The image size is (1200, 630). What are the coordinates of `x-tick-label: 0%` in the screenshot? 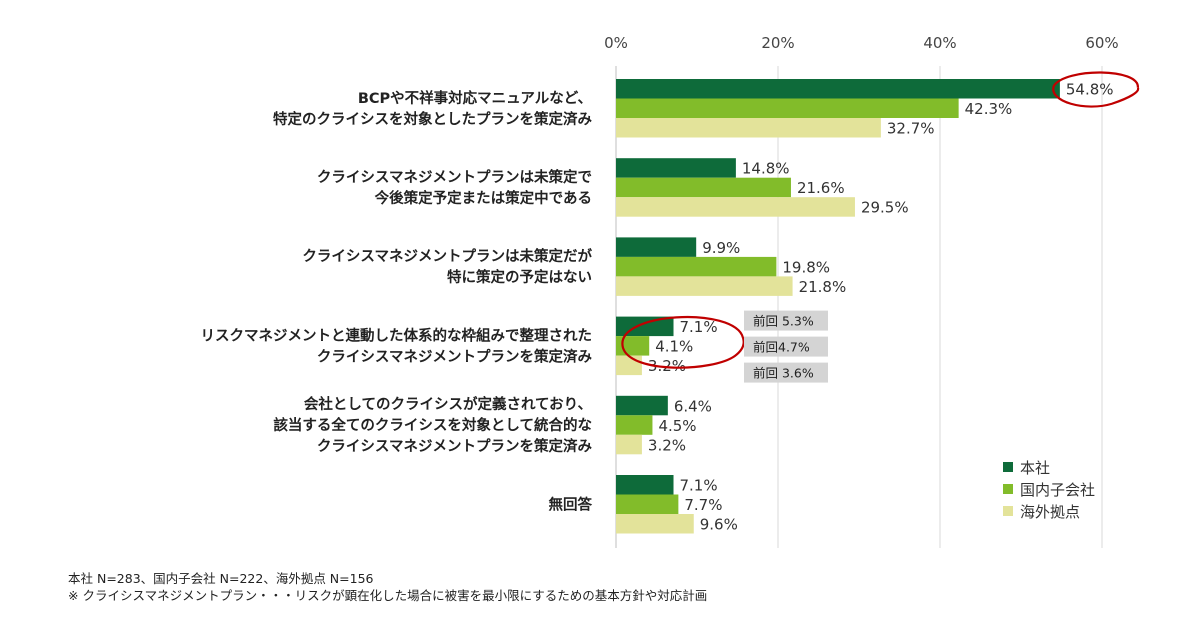 It's located at (616, 43).